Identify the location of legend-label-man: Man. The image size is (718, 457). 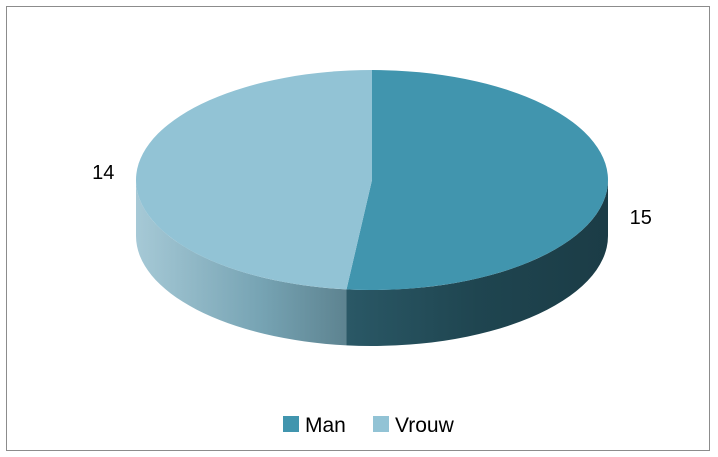
(325, 425).